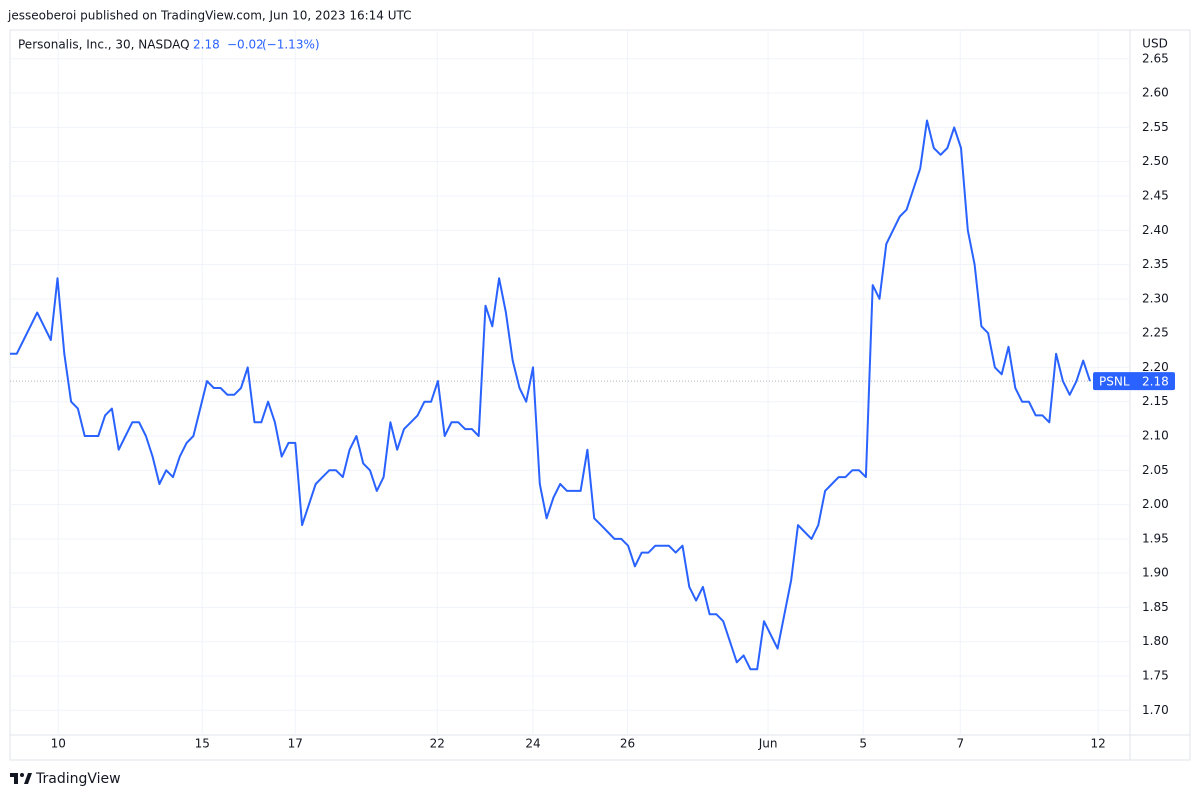 The width and height of the screenshot is (1200, 797). Describe the element at coordinates (1155, 161) in the screenshot. I see `y-tick-label: 2.50` at that location.